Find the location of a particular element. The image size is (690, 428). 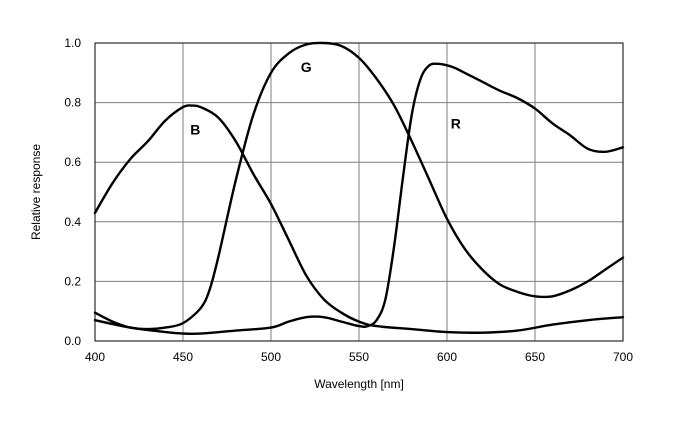

x-tick-label: 550 is located at coordinates (359, 357).